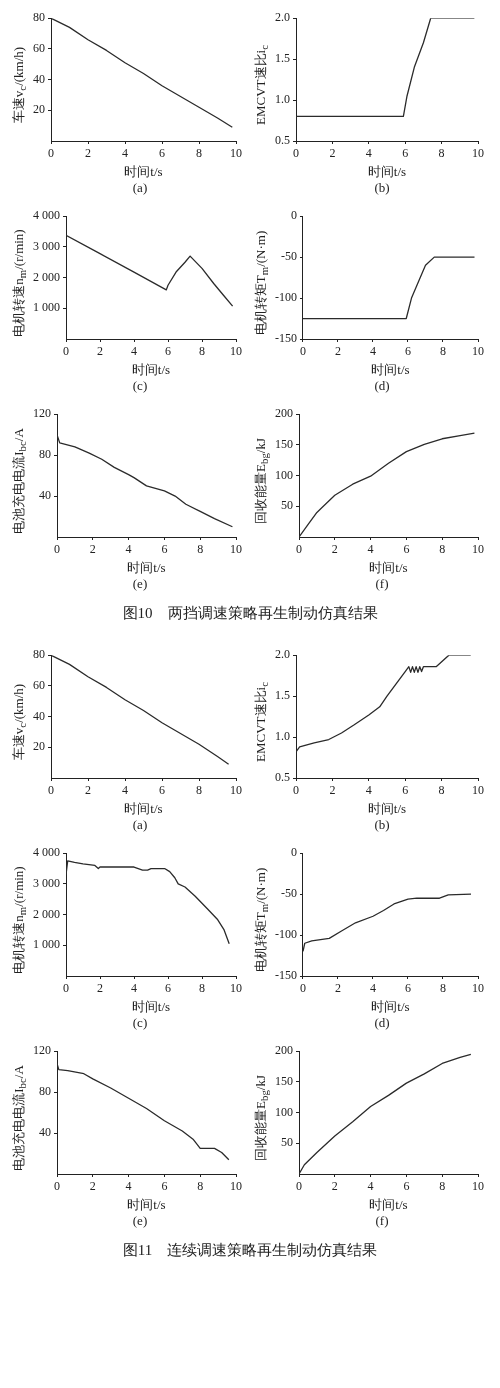  Describe the element at coordinates (46, 944) in the screenshot. I see `y-tick-label: 1 000` at that location.